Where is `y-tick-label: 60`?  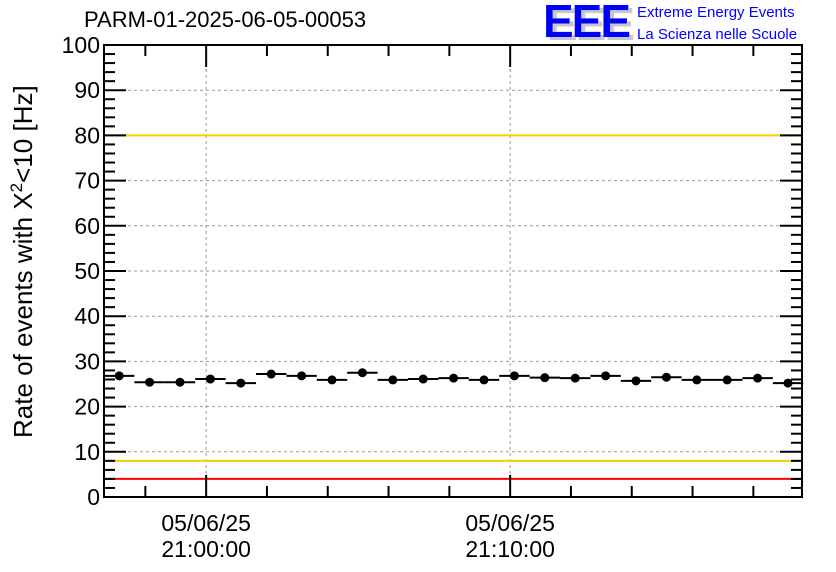 y-tick-label: 60 is located at coordinates (87, 226).